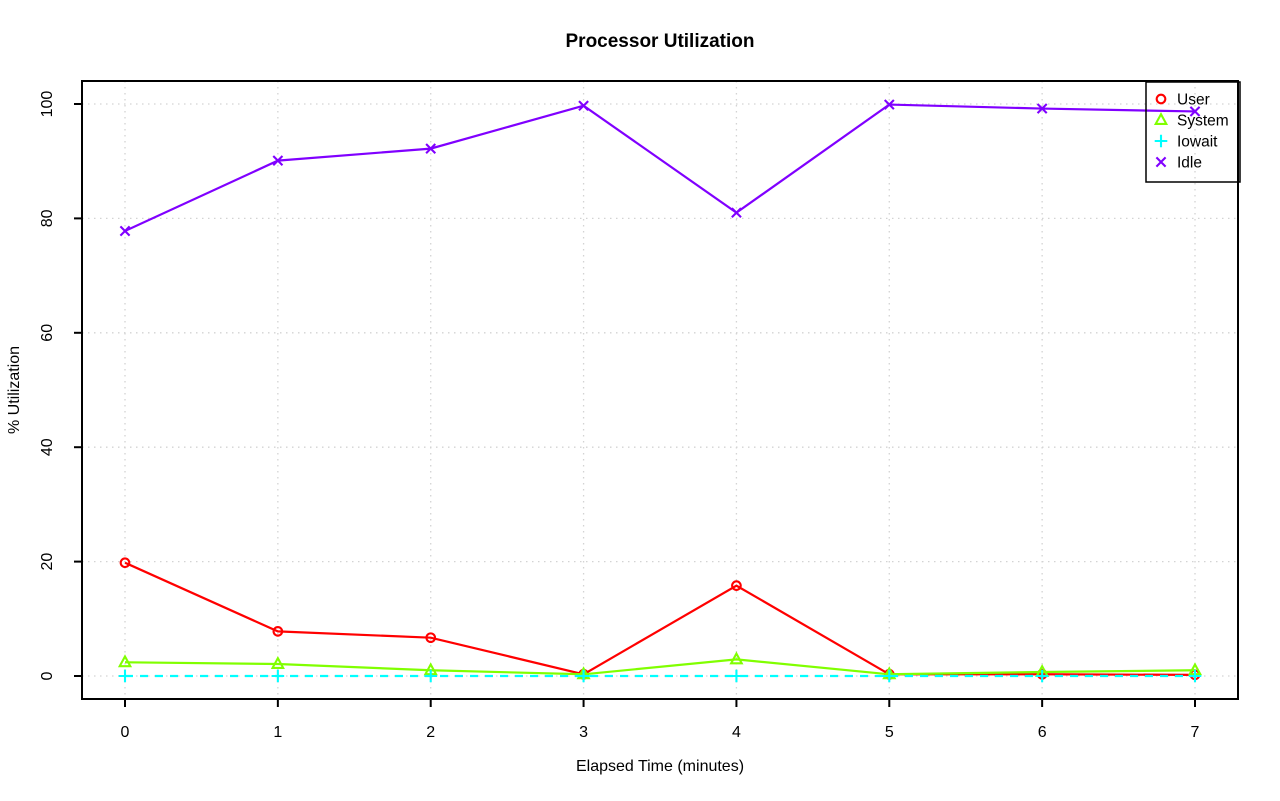 The width and height of the screenshot is (1280, 801). Describe the element at coordinates (660, 766) in the screenshot. I see `x-axis-title: Elapsed Time (minutes)` at that location.